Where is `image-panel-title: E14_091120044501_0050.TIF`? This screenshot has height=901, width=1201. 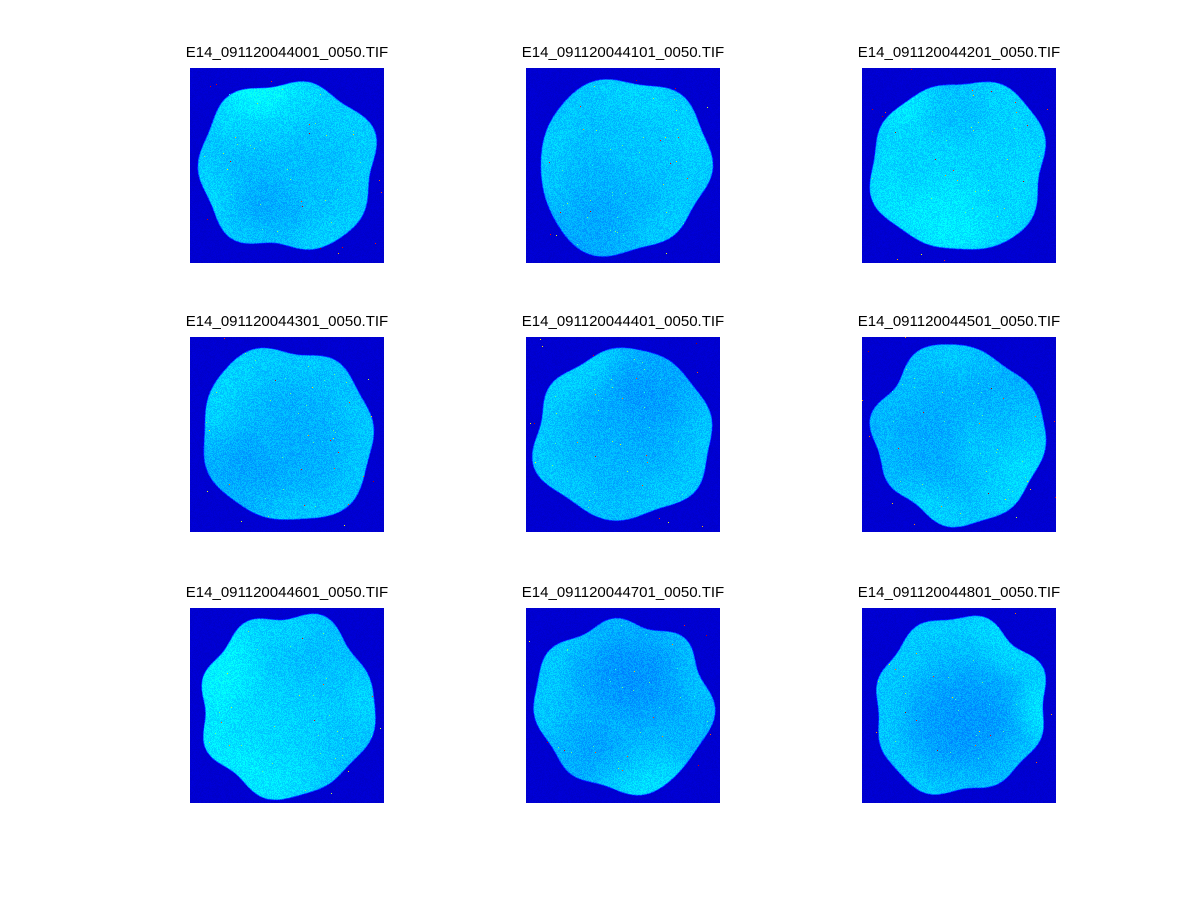 image-panel-title: E14_091120044501_0050.TIF is located at coordinates (959, 321).